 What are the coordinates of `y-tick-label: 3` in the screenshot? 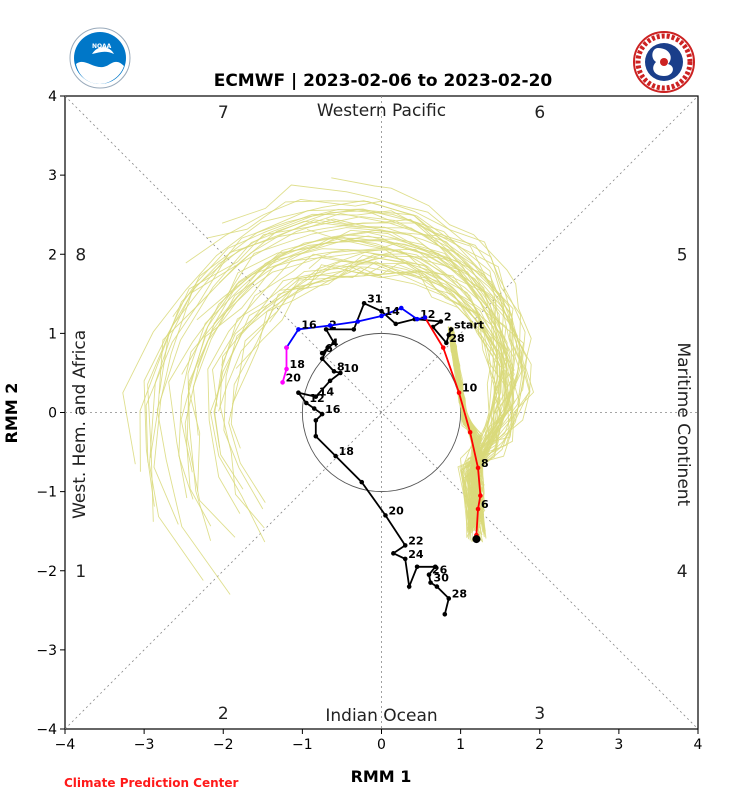 It's located at (52, 176).